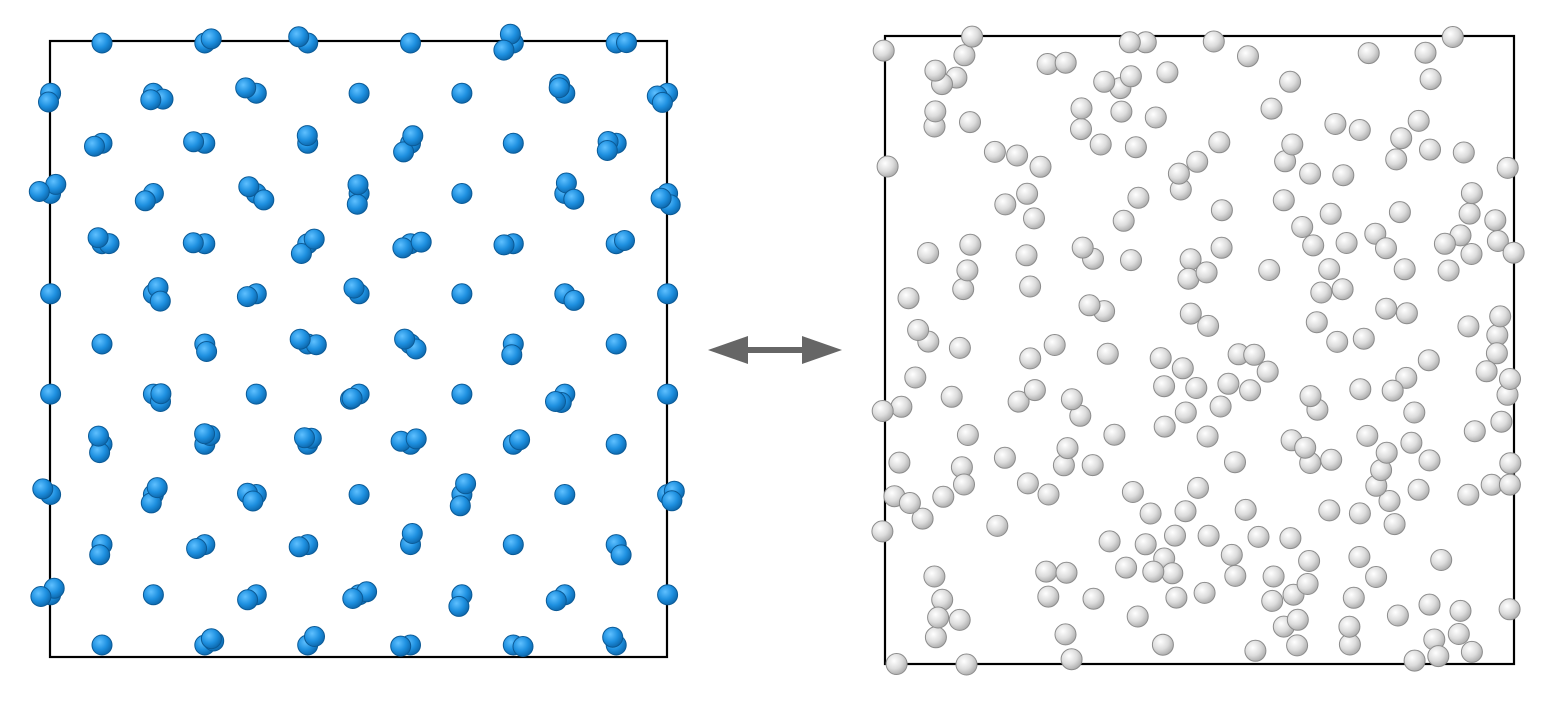  I want to click on arrow-head-left, so click(728, 350).